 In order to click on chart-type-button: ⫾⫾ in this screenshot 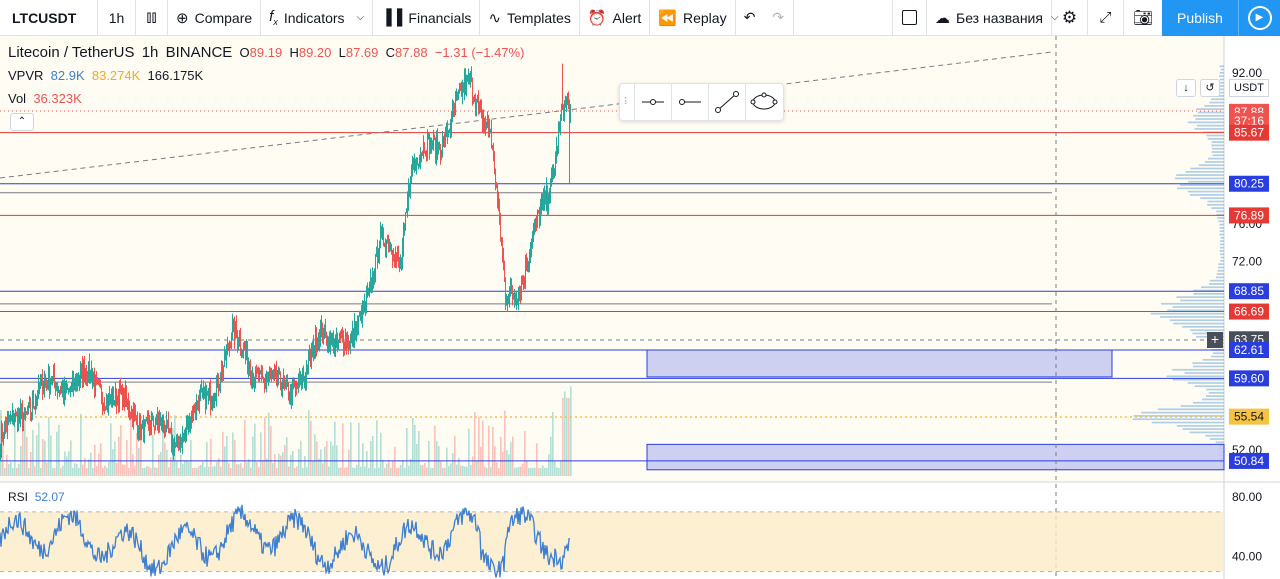, I will do `click(152, 18)`.